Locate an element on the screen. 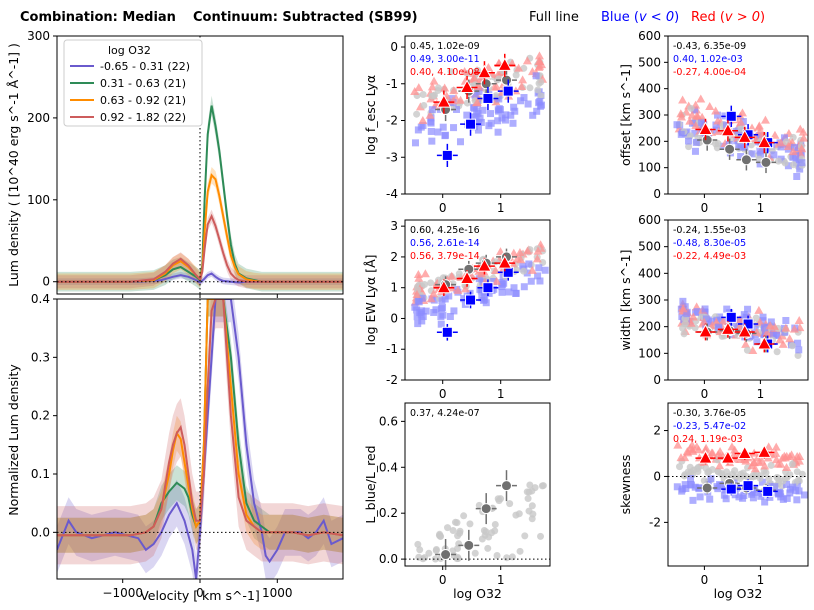  offset-ylabel: offset [km s^-1] is located at coordinates (625, 115).